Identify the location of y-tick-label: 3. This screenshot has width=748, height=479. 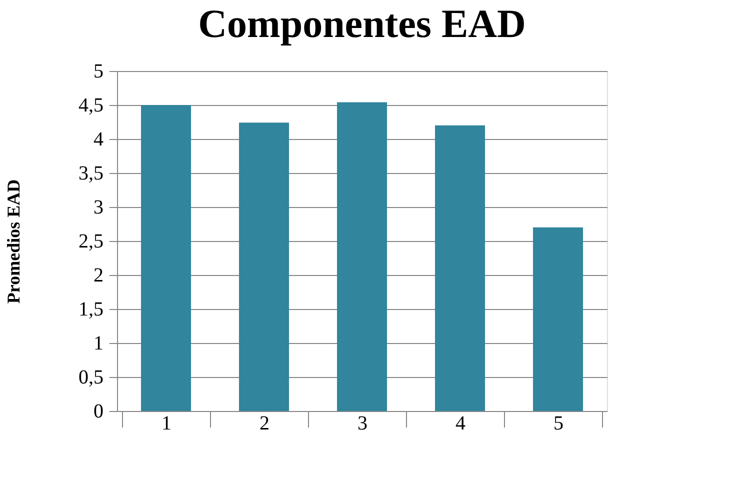
(99, 207).